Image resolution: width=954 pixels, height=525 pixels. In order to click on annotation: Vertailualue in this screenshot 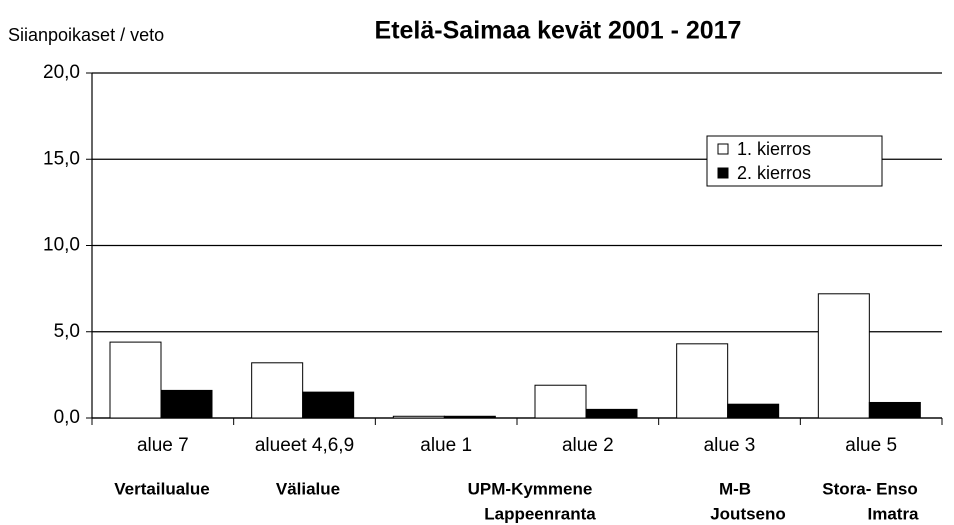, I will do `click(161, 488)`.